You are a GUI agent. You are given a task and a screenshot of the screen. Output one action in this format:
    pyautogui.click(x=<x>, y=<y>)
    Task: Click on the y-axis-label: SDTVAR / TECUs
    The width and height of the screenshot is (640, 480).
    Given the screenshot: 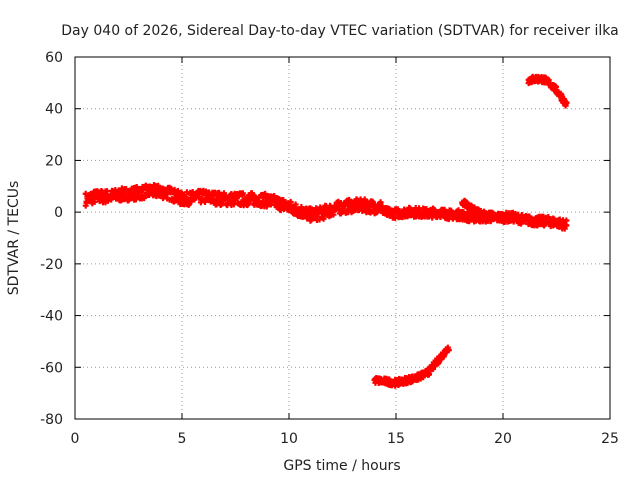 What is the action you would take?
    pyautogui.click(x=14, y=238)
    